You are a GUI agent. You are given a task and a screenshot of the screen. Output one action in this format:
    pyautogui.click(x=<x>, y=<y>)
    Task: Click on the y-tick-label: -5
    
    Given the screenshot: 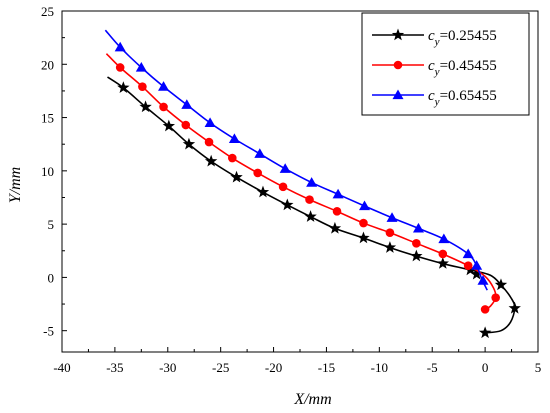 What is the action you would take?
    pyautogui.click(x=48, y=331)
    